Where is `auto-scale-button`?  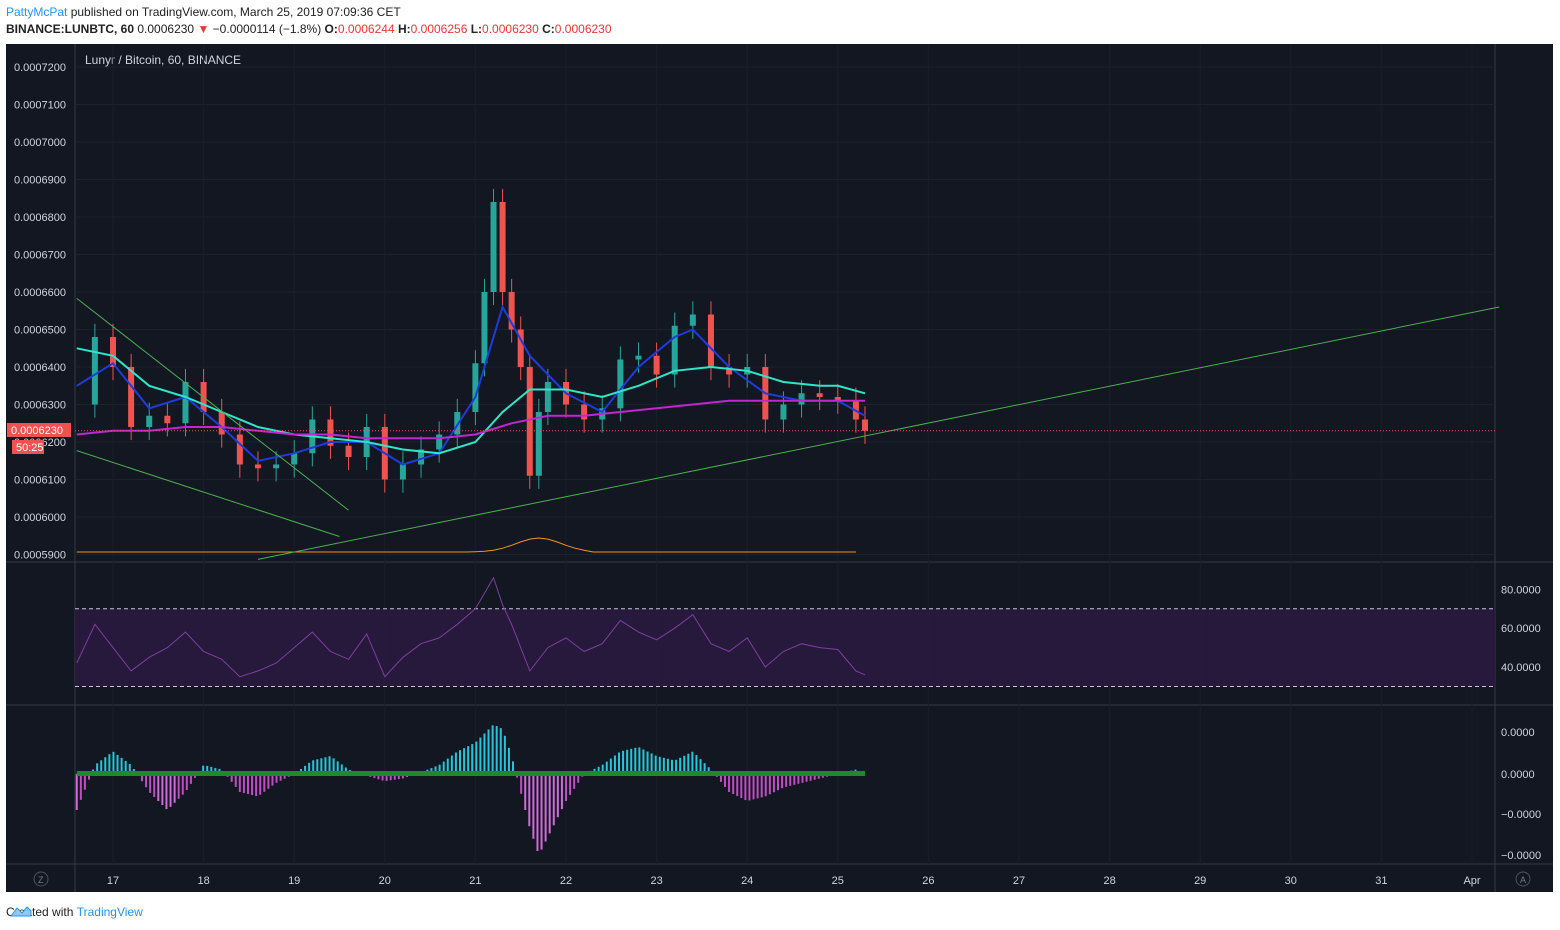 auto-scale-button is located at coordinates (1523, 879).